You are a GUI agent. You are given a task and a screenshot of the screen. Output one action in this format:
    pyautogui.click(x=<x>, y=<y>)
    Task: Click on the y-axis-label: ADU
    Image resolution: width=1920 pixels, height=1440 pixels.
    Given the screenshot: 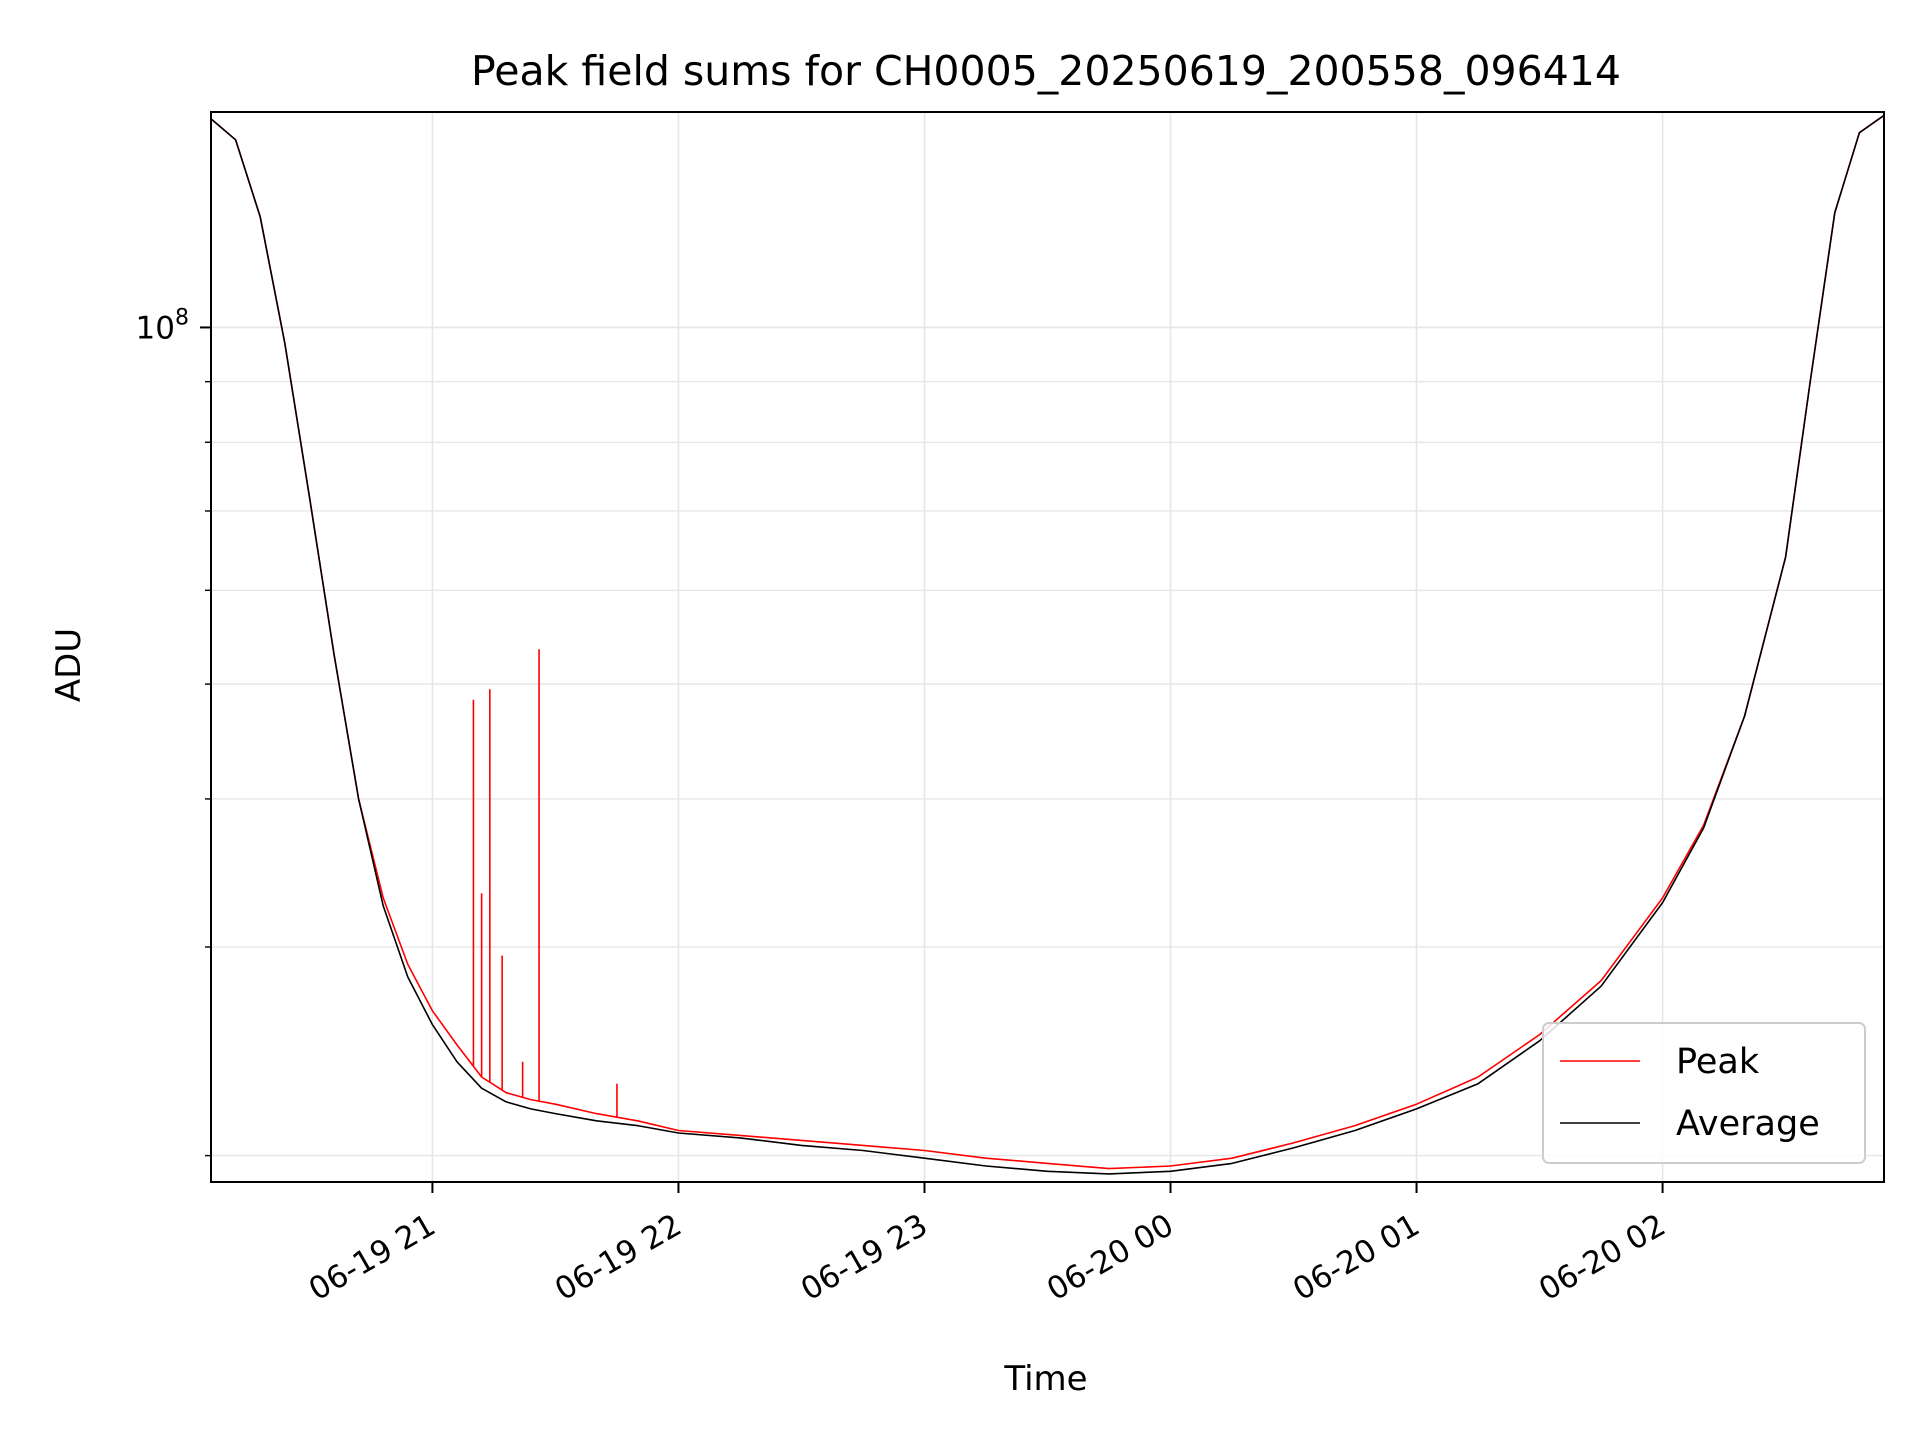 What is the action you would take?
    pyautogui.click(x=69, y=665)
    